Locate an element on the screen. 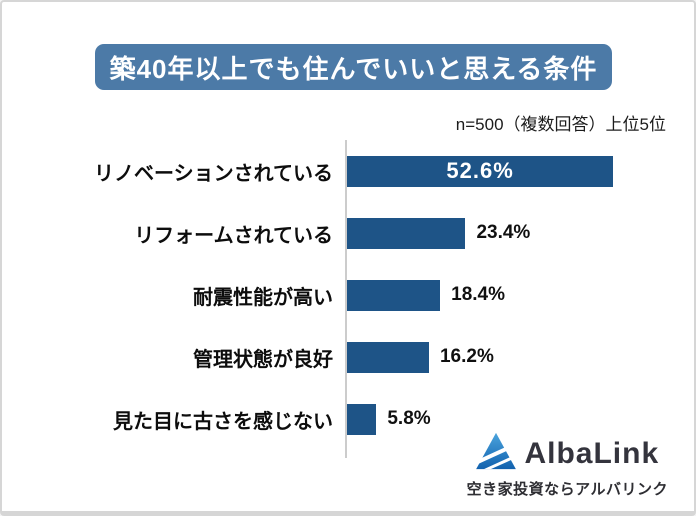 Image resolution: width=696 pixels, height=516 pixels. bar-value-outside: 5.8% is located at coordinates (409, 418).